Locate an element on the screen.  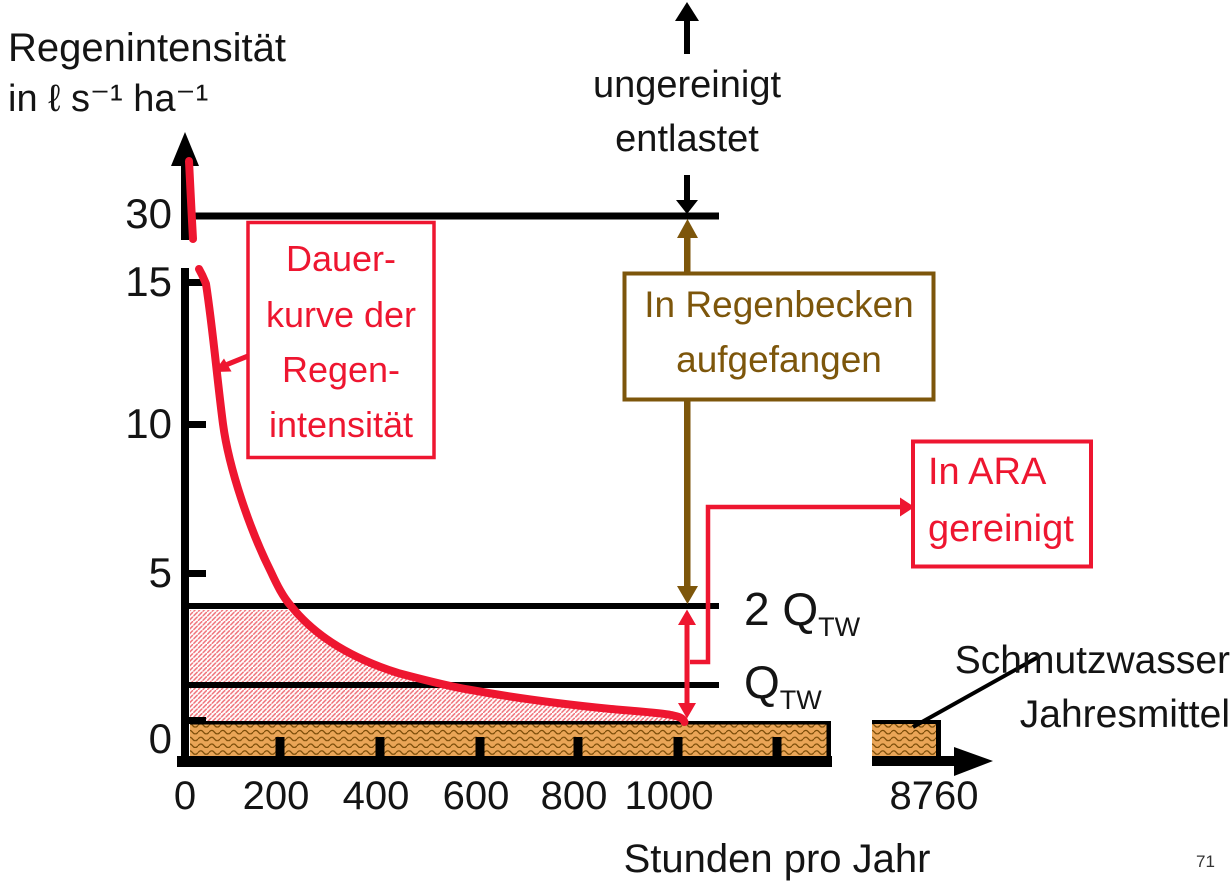
schmutzwasser-band-top-edge is located at coordinates (510, 723).